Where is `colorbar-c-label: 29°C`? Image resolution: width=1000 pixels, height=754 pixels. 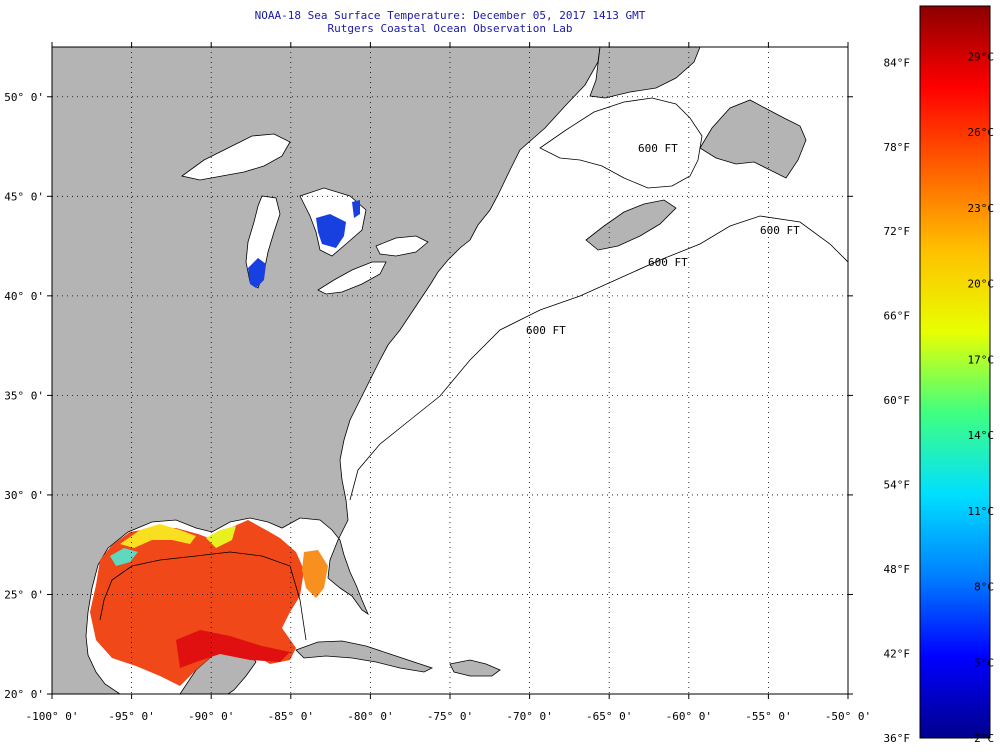
colorbar-c-label: 29°C is located at coordinates (981, 56).